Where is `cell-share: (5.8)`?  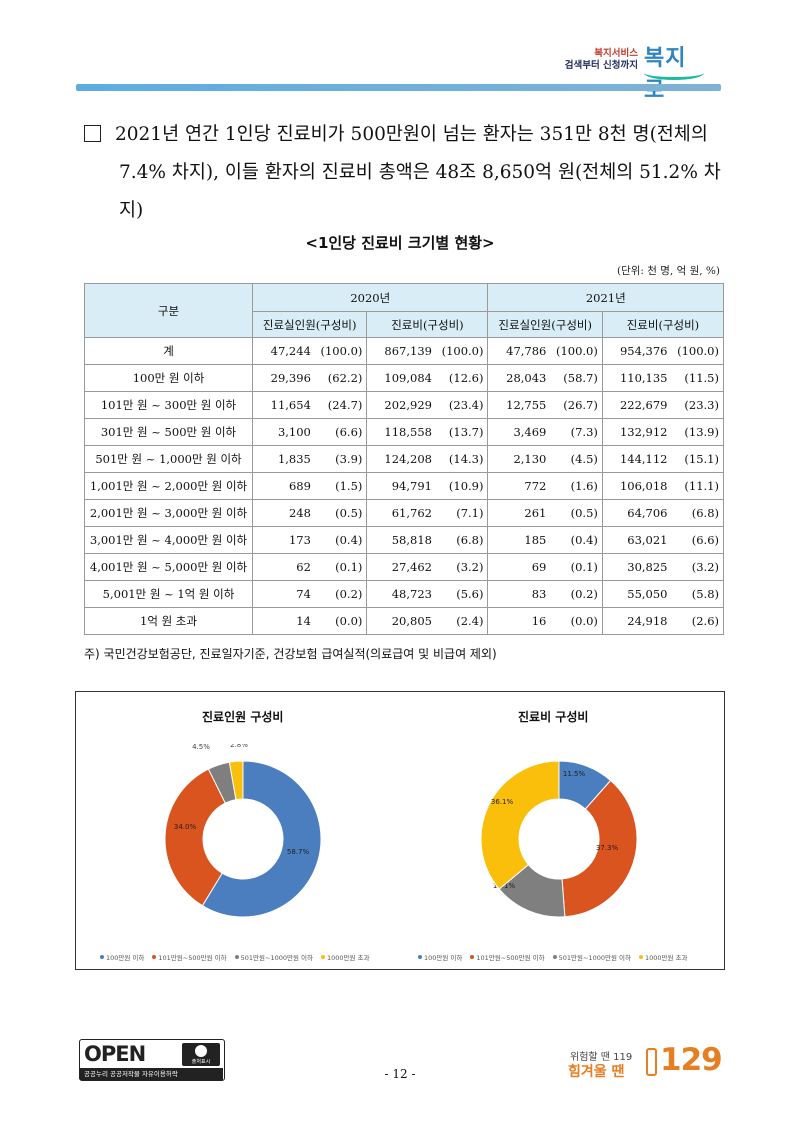
cell-share: (5.8) is located at coordinates (697, 594).